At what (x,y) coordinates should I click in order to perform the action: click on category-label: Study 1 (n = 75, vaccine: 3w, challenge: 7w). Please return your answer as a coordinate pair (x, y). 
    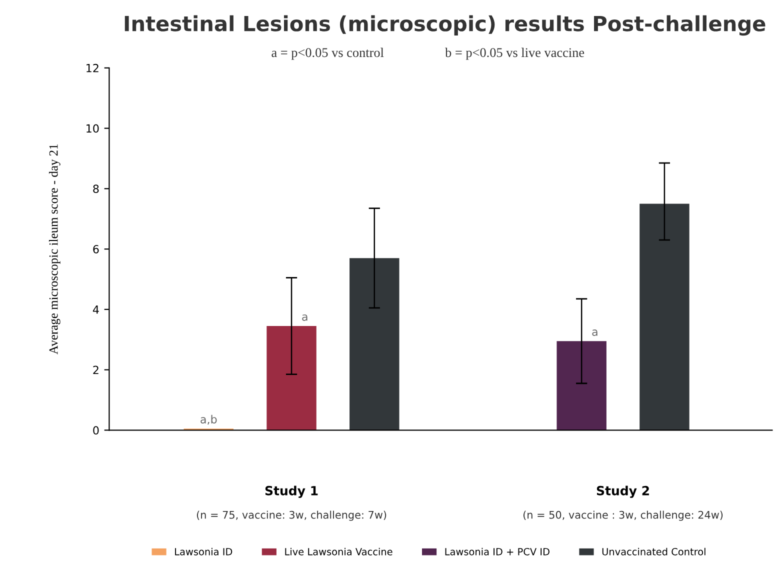
    Looking at the image, I should click on (291, 503).